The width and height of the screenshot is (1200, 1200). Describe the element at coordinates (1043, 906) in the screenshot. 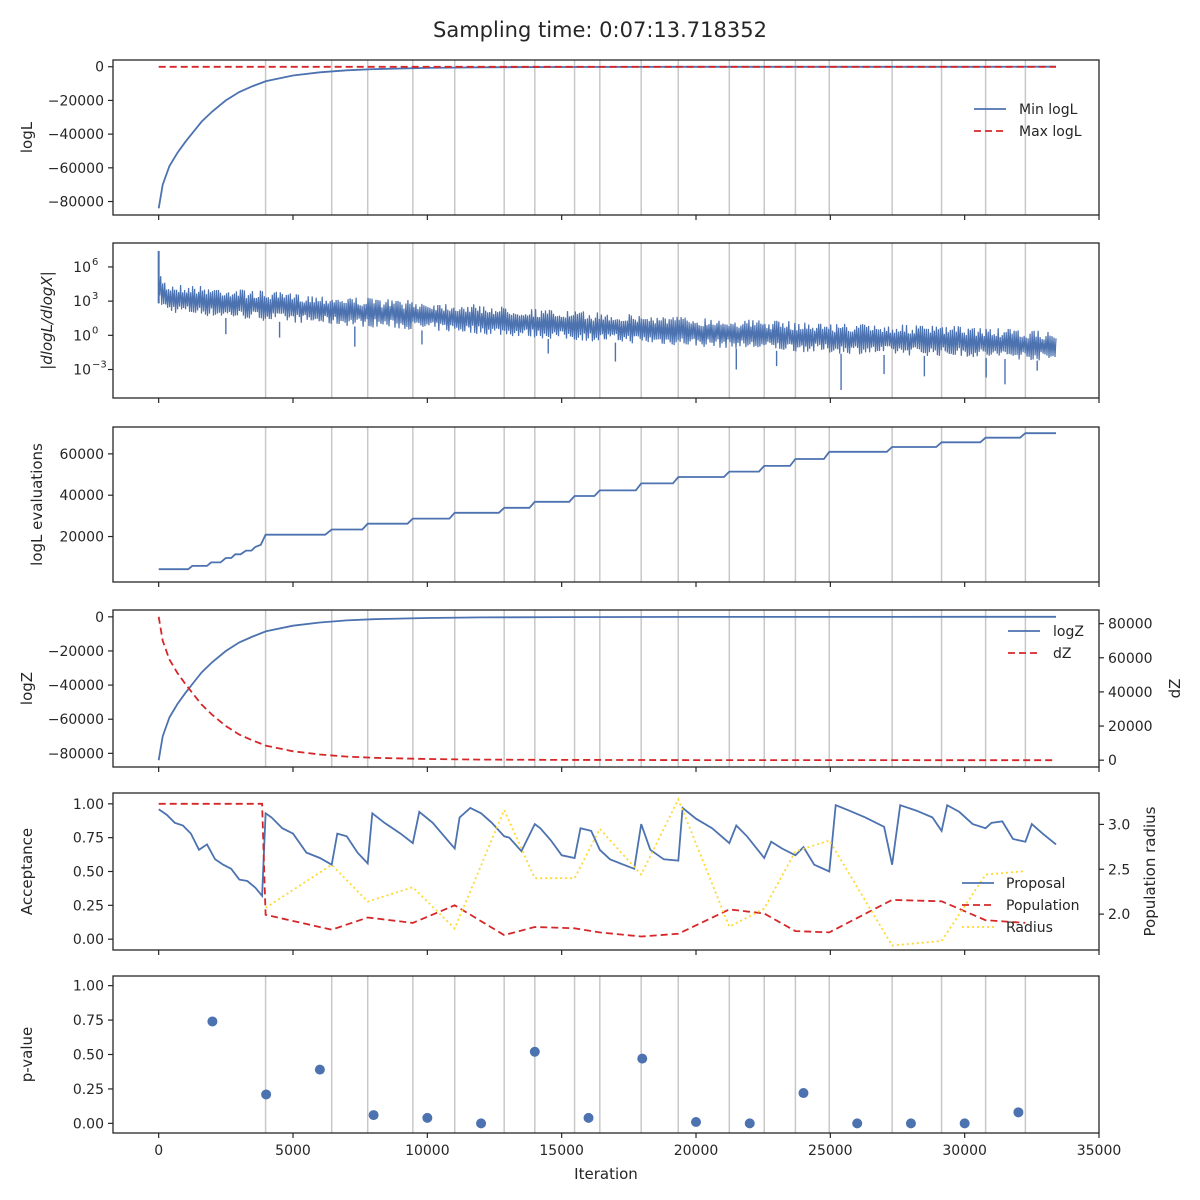

I see `legend-label: Population` at that location.